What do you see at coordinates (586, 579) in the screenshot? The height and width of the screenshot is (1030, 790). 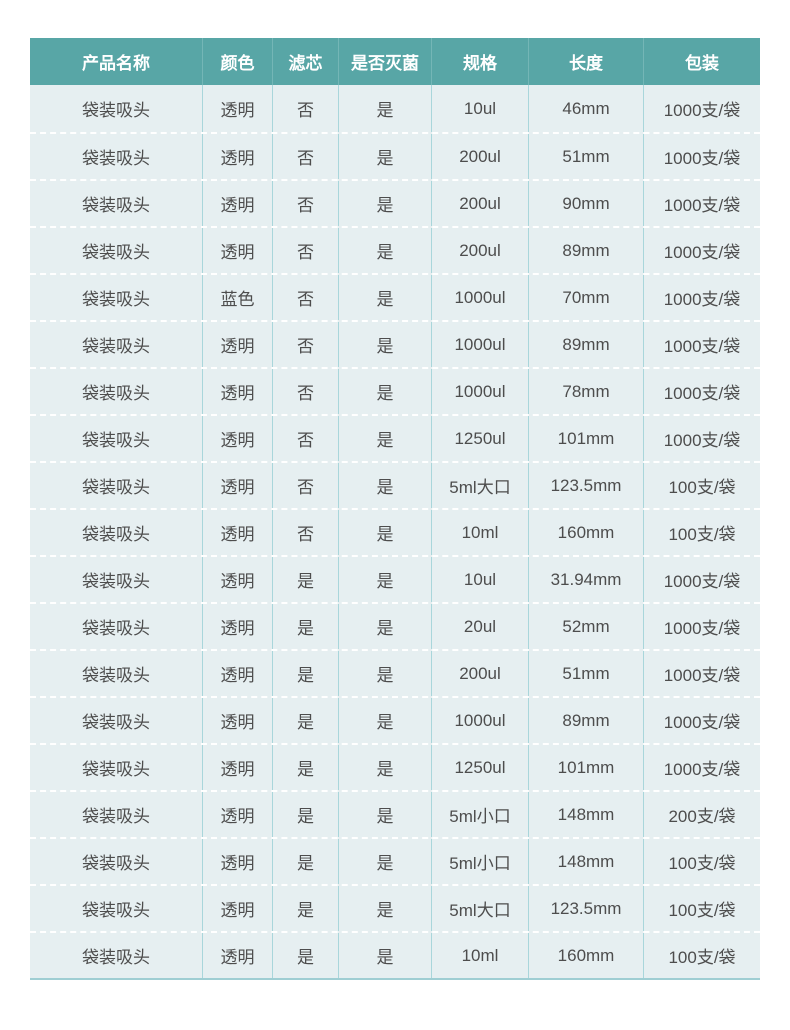 I see `table-cell: 31.94mm` at bounding box center [586, 579].